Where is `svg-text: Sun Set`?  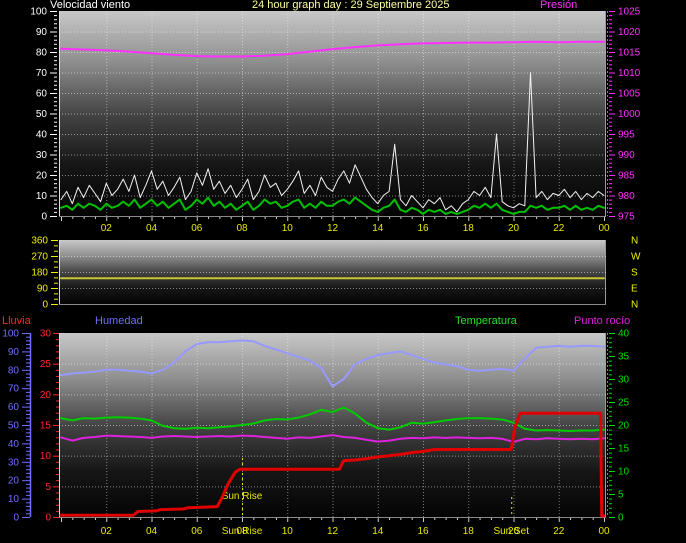
svg-text: Sun Set is located at coordinates (511, 531).